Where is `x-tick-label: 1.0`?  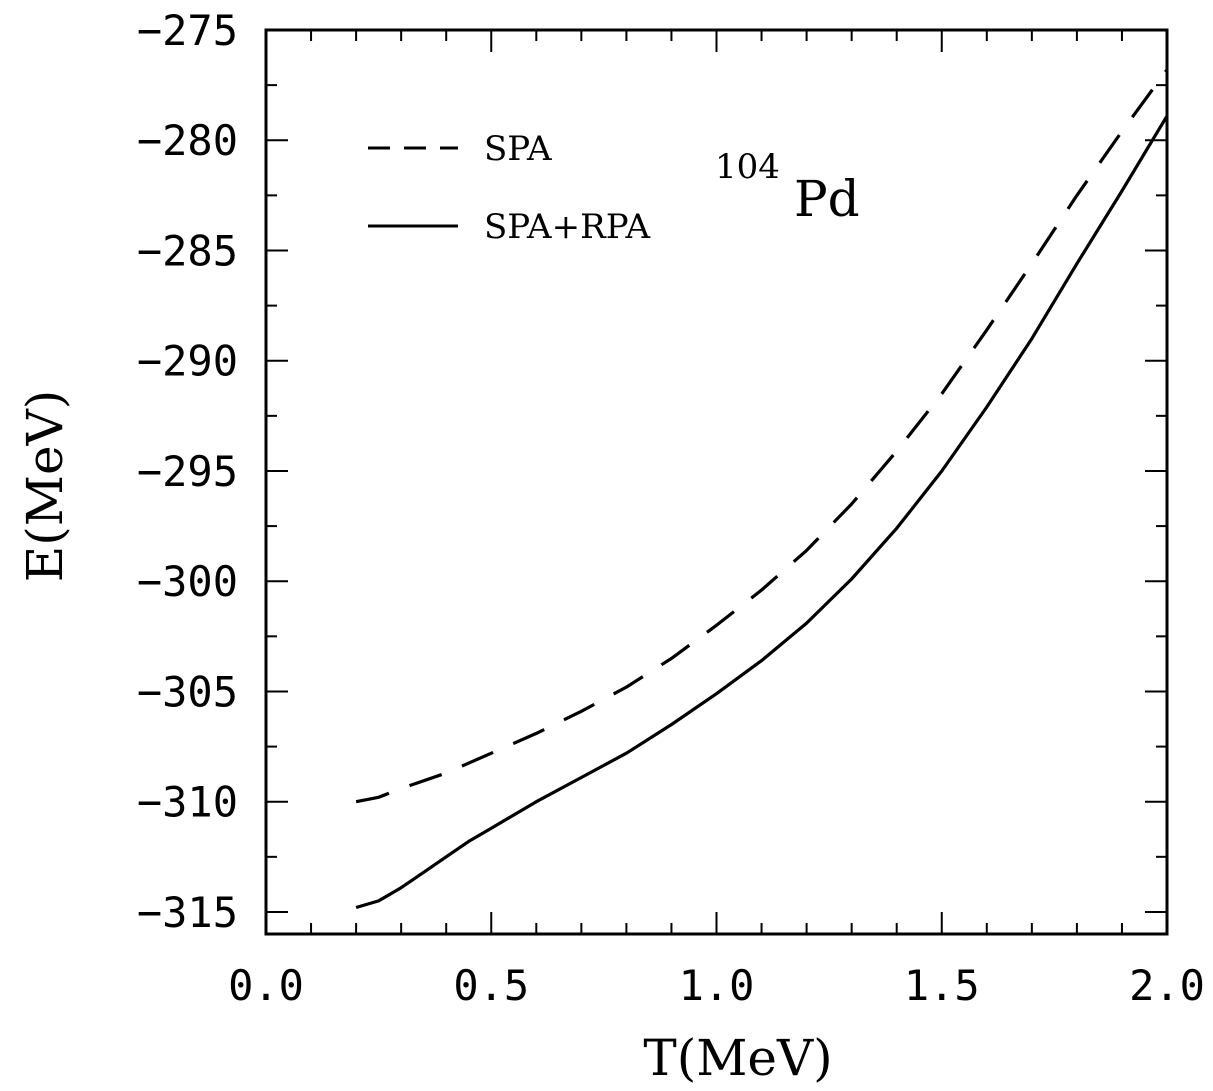
x-tick-label: 1.0 is located at coordinates (717, 985).